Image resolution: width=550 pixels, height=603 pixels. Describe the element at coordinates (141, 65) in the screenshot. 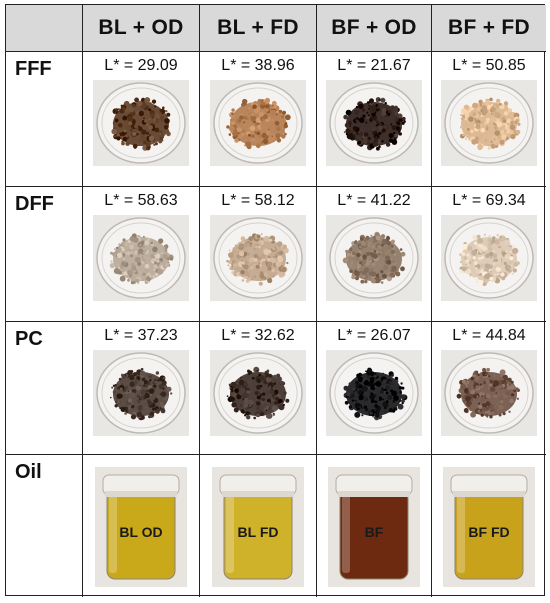

I see `lightness-value: L* = 29.09` at that location.